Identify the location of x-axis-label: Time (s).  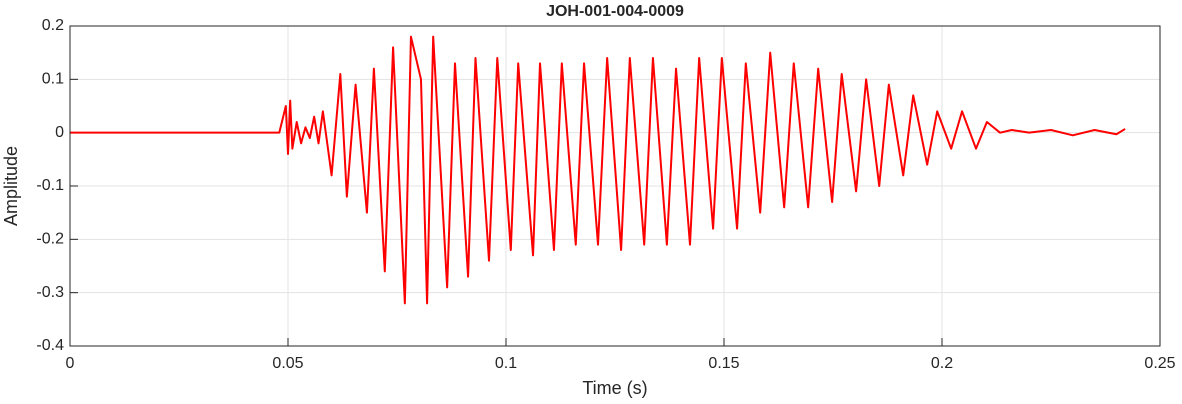
(614, 388).